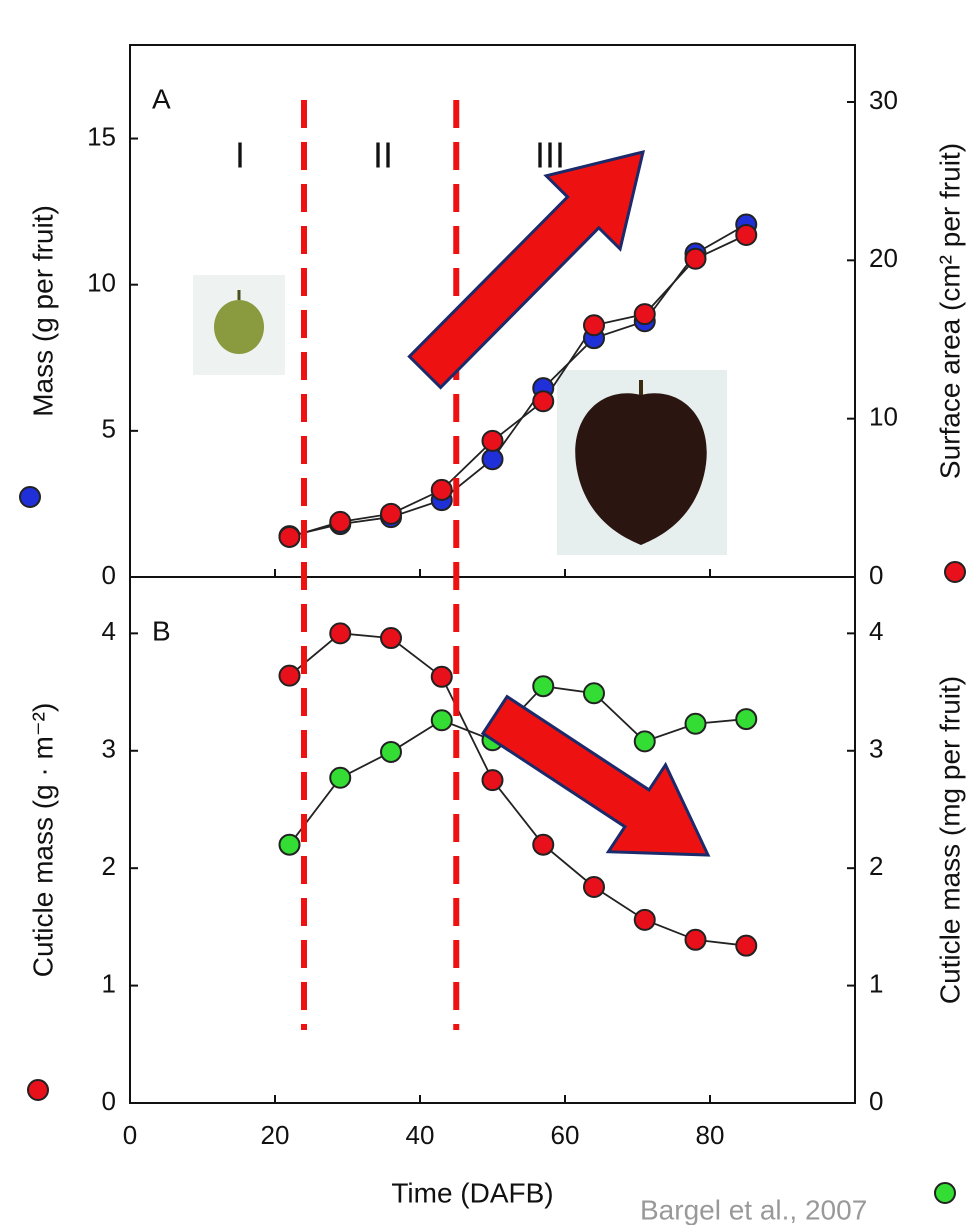 This screenshot has width=980, height=1225. Describe the element at coordinates (109, 749) in the screenshot. I see `y-tick-label: 3` at that location.